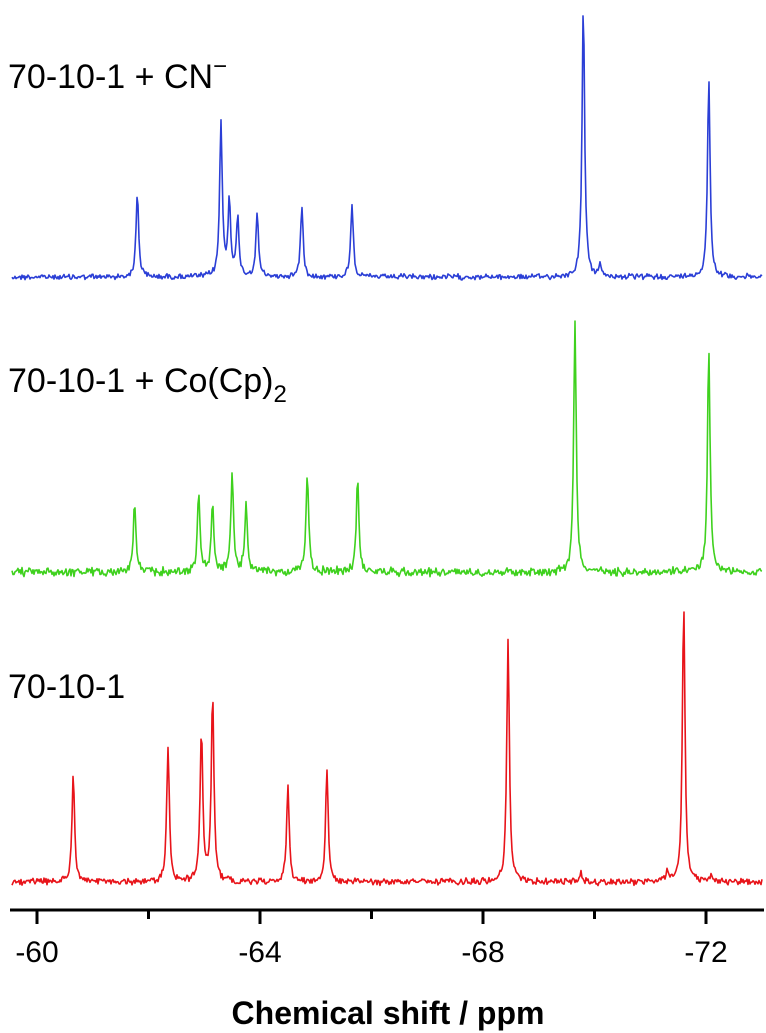 This screenshot has width=766, height=1033. I want to click on x-tick-label: -64, so click(259, 952).